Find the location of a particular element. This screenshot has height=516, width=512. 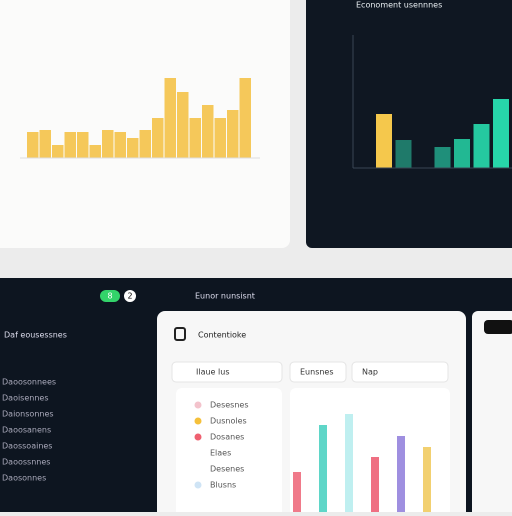

sidebar-item: Daoossnnes is located at coordinates (26, 462).